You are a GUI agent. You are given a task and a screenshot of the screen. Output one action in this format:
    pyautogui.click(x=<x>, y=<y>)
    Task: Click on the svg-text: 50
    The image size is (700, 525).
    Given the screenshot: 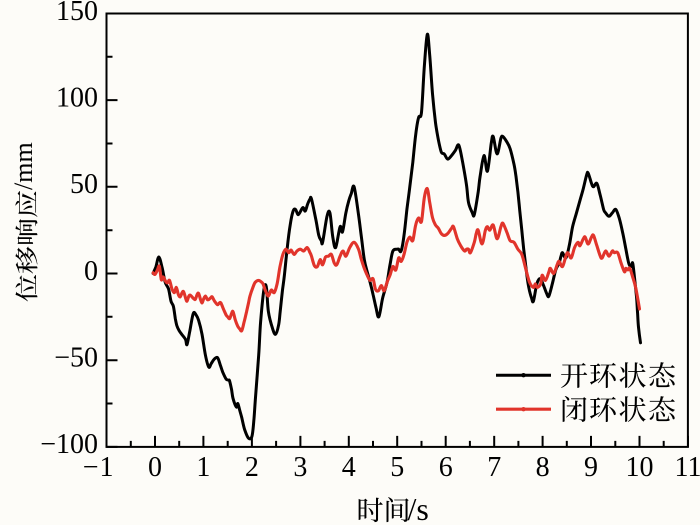 What is the action you would take?
    pyautogui.click(x=84, y=184)
    